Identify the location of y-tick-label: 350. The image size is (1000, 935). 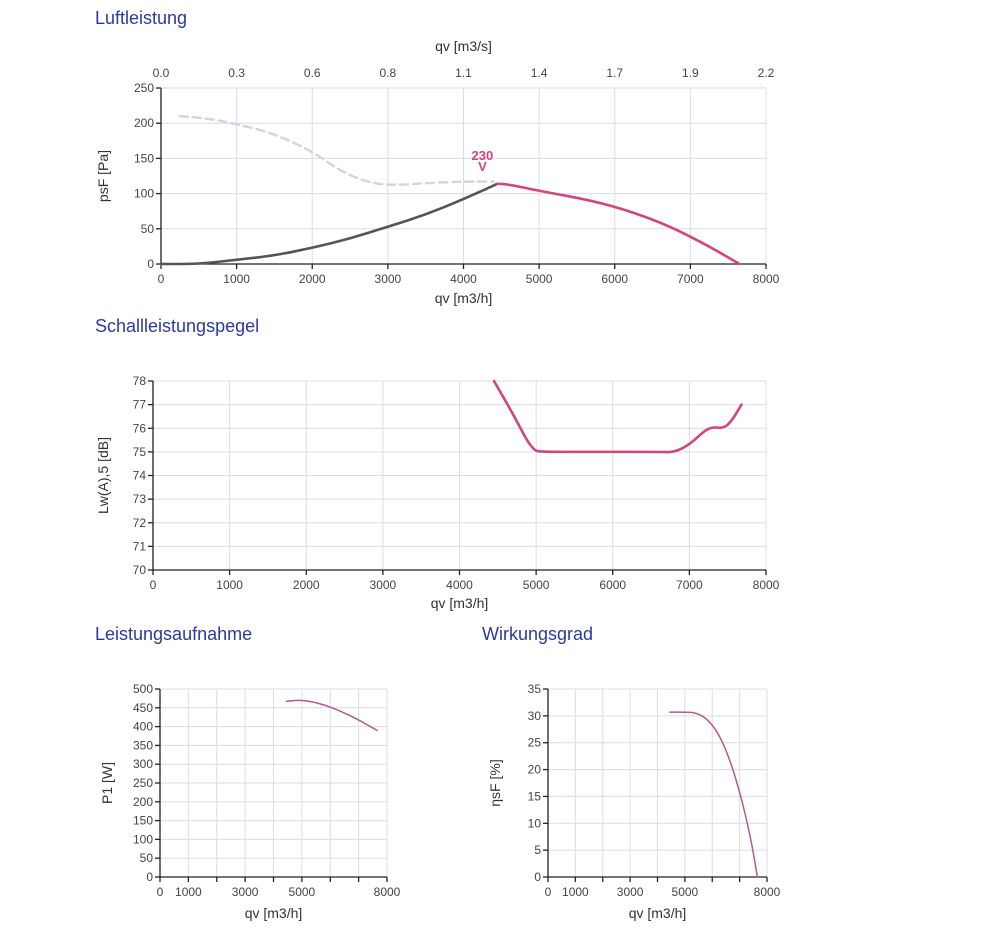
(143, 745).